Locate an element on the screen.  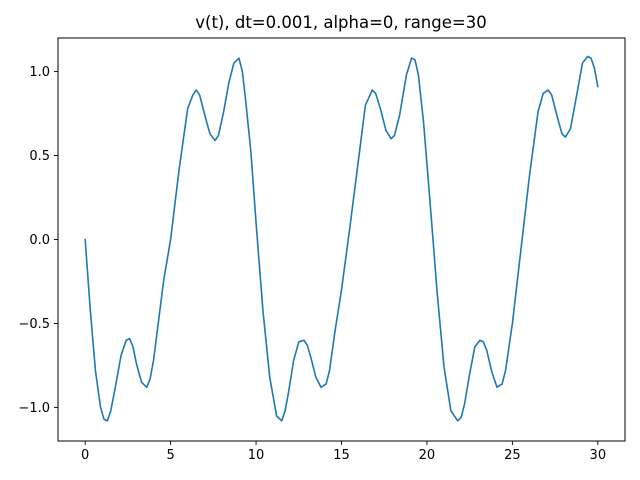
y-tick-label: 0.0 is located at coordinates (39, 240).